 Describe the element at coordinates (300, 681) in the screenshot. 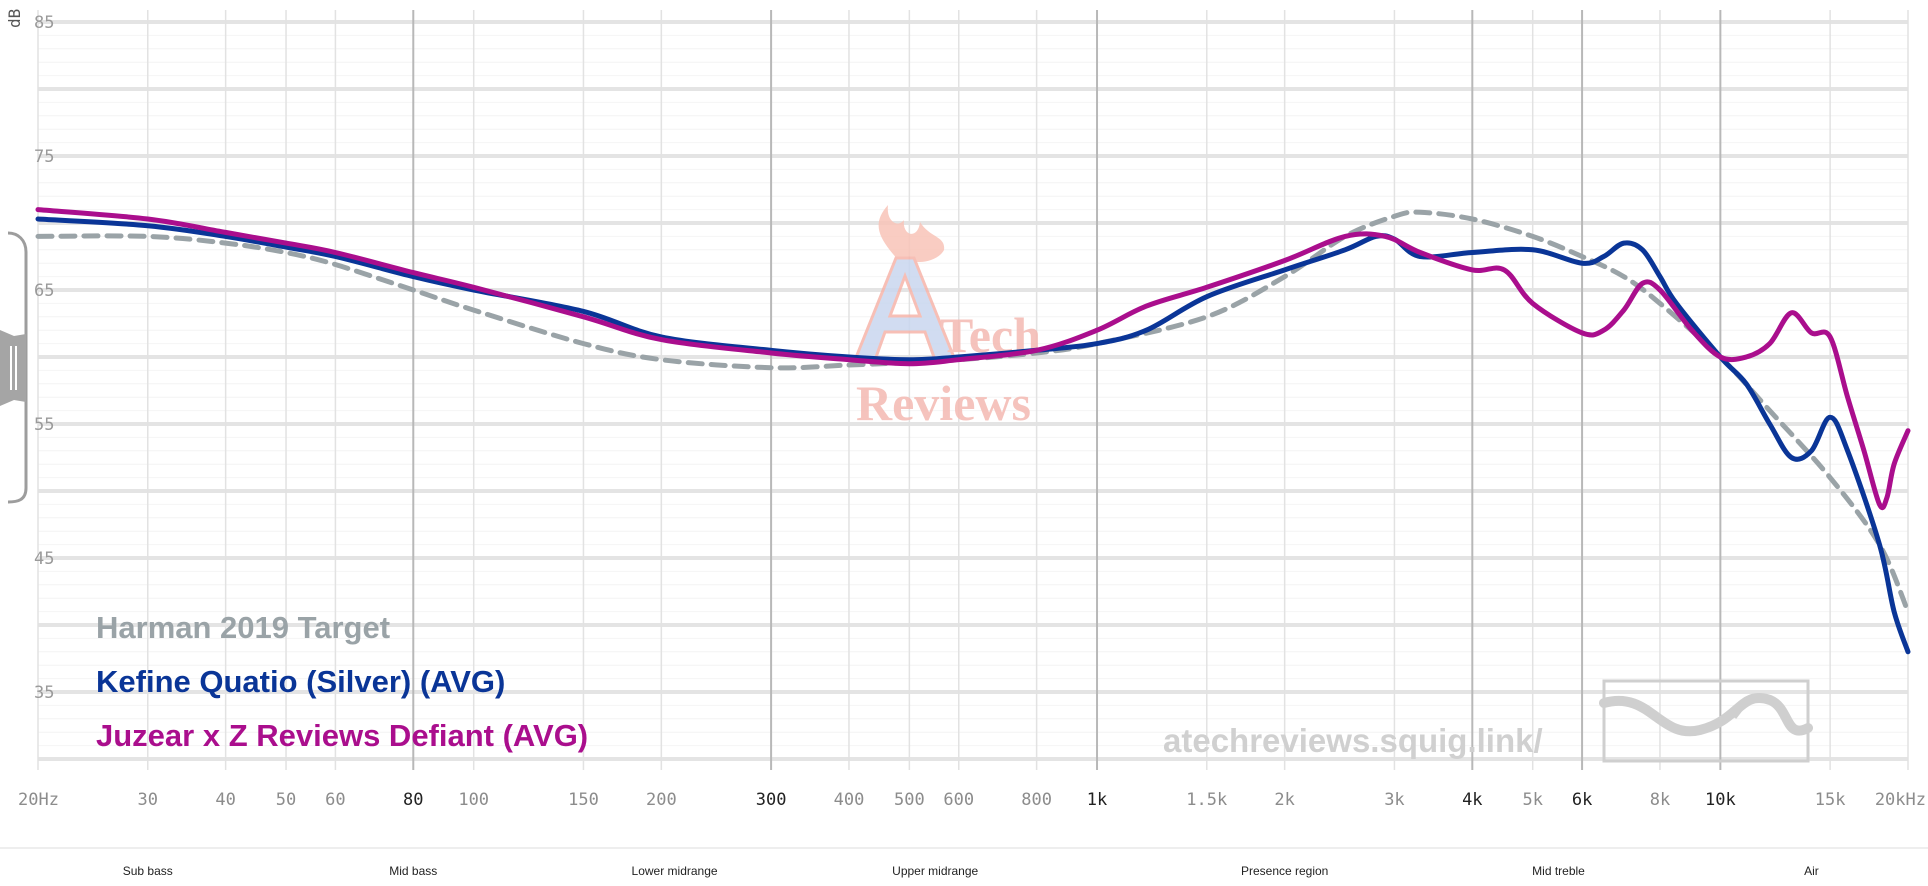

I see `legend-entry-1: Kefine Quatio (Silver) (AVG)` at that location.